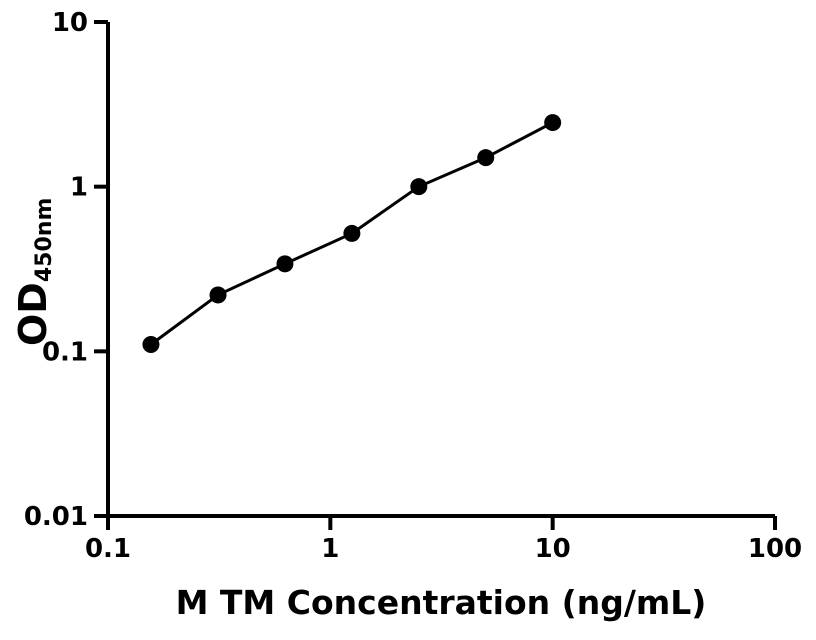 The image size is (816, 640). Describe the element at coordinates (33, 314) in the screenshot. I see `y-axis-title-main: OD` at that location.